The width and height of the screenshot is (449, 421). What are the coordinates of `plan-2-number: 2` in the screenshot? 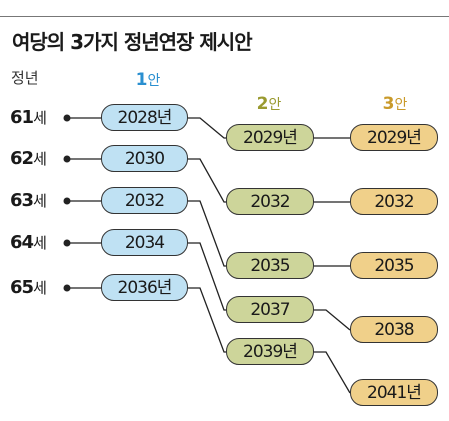 It's located at (262, 104).